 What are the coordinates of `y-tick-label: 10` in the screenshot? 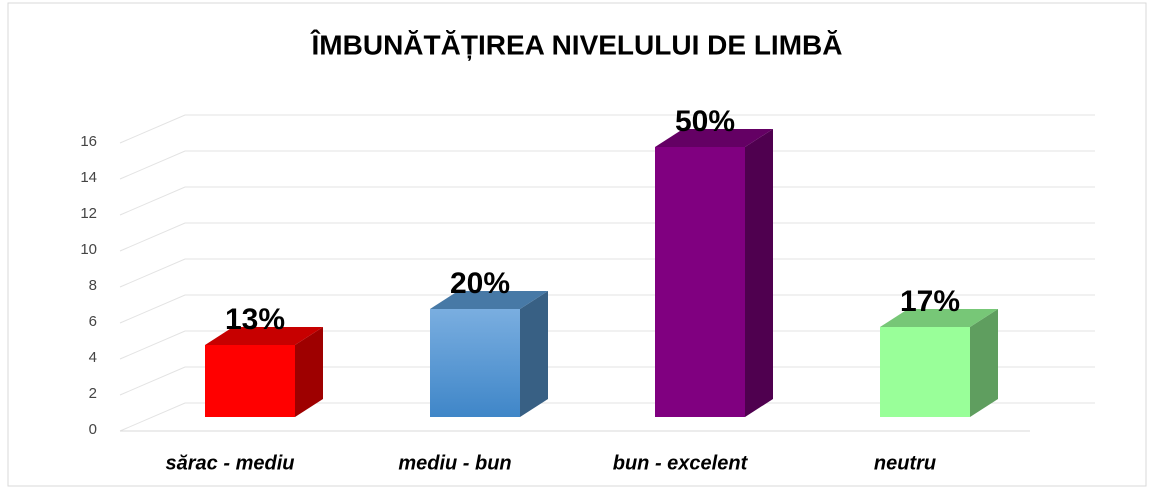 It's located at (88, 249).